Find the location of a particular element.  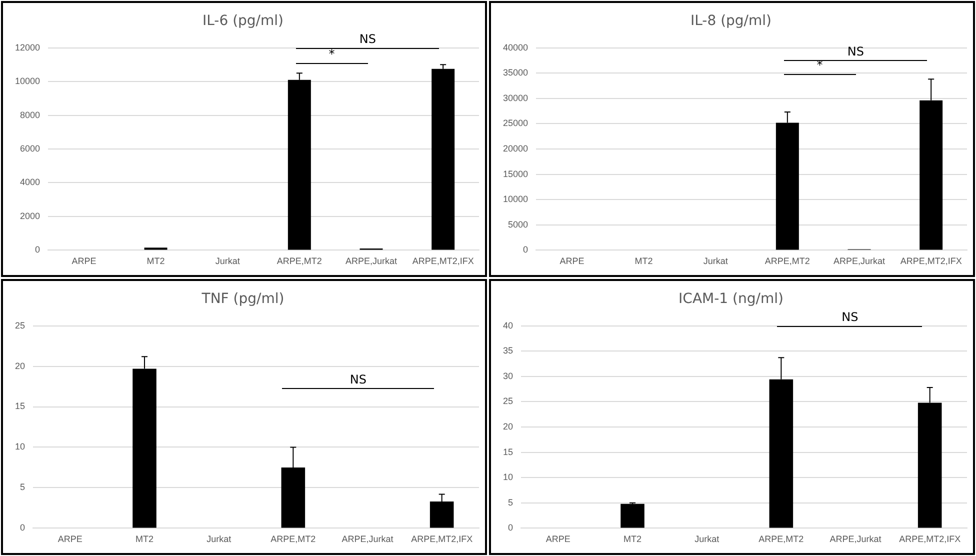

y-tick-label: 35000 is located at coordinates (515, 73).